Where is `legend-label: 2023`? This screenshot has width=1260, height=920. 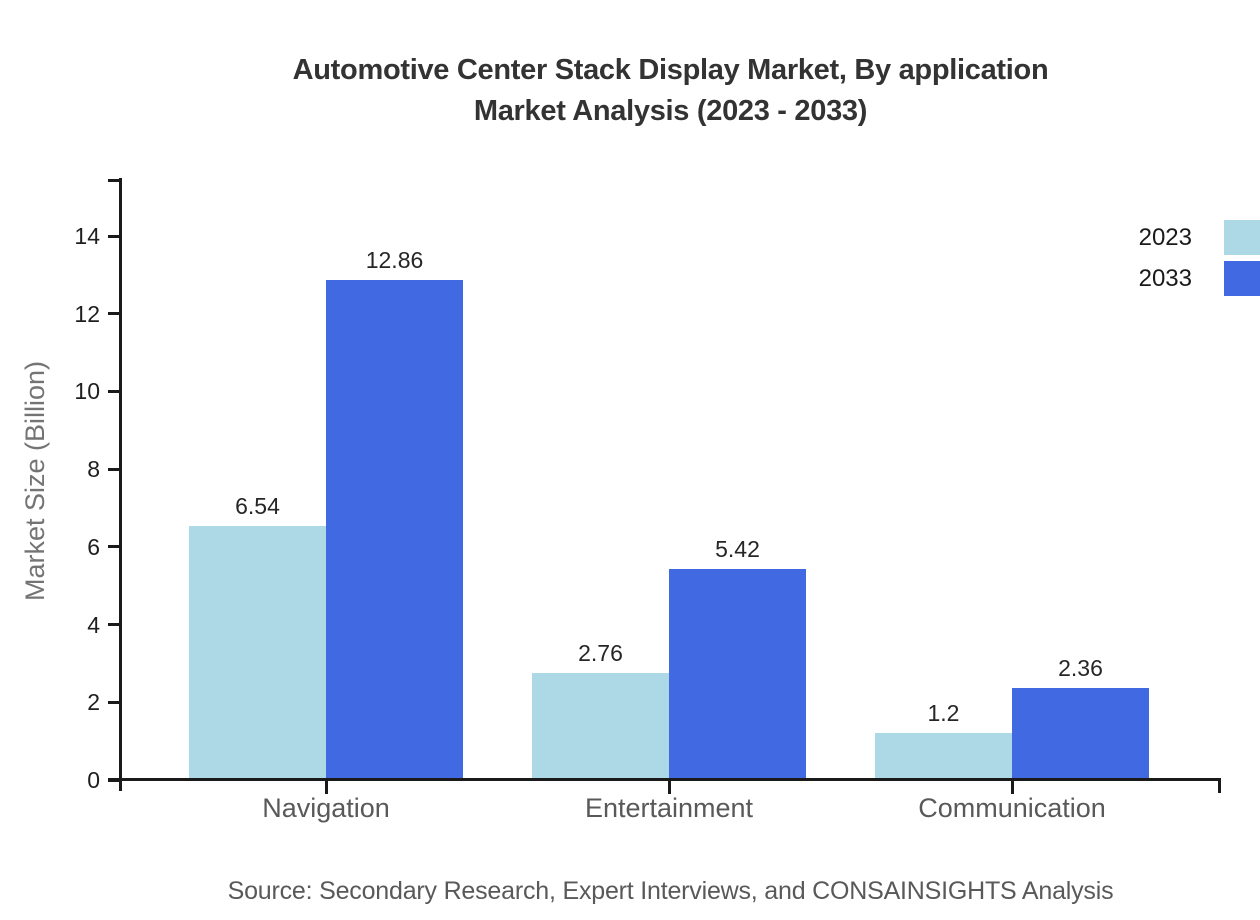
legend-label: 2023 is located at coordinates (1165, 237).